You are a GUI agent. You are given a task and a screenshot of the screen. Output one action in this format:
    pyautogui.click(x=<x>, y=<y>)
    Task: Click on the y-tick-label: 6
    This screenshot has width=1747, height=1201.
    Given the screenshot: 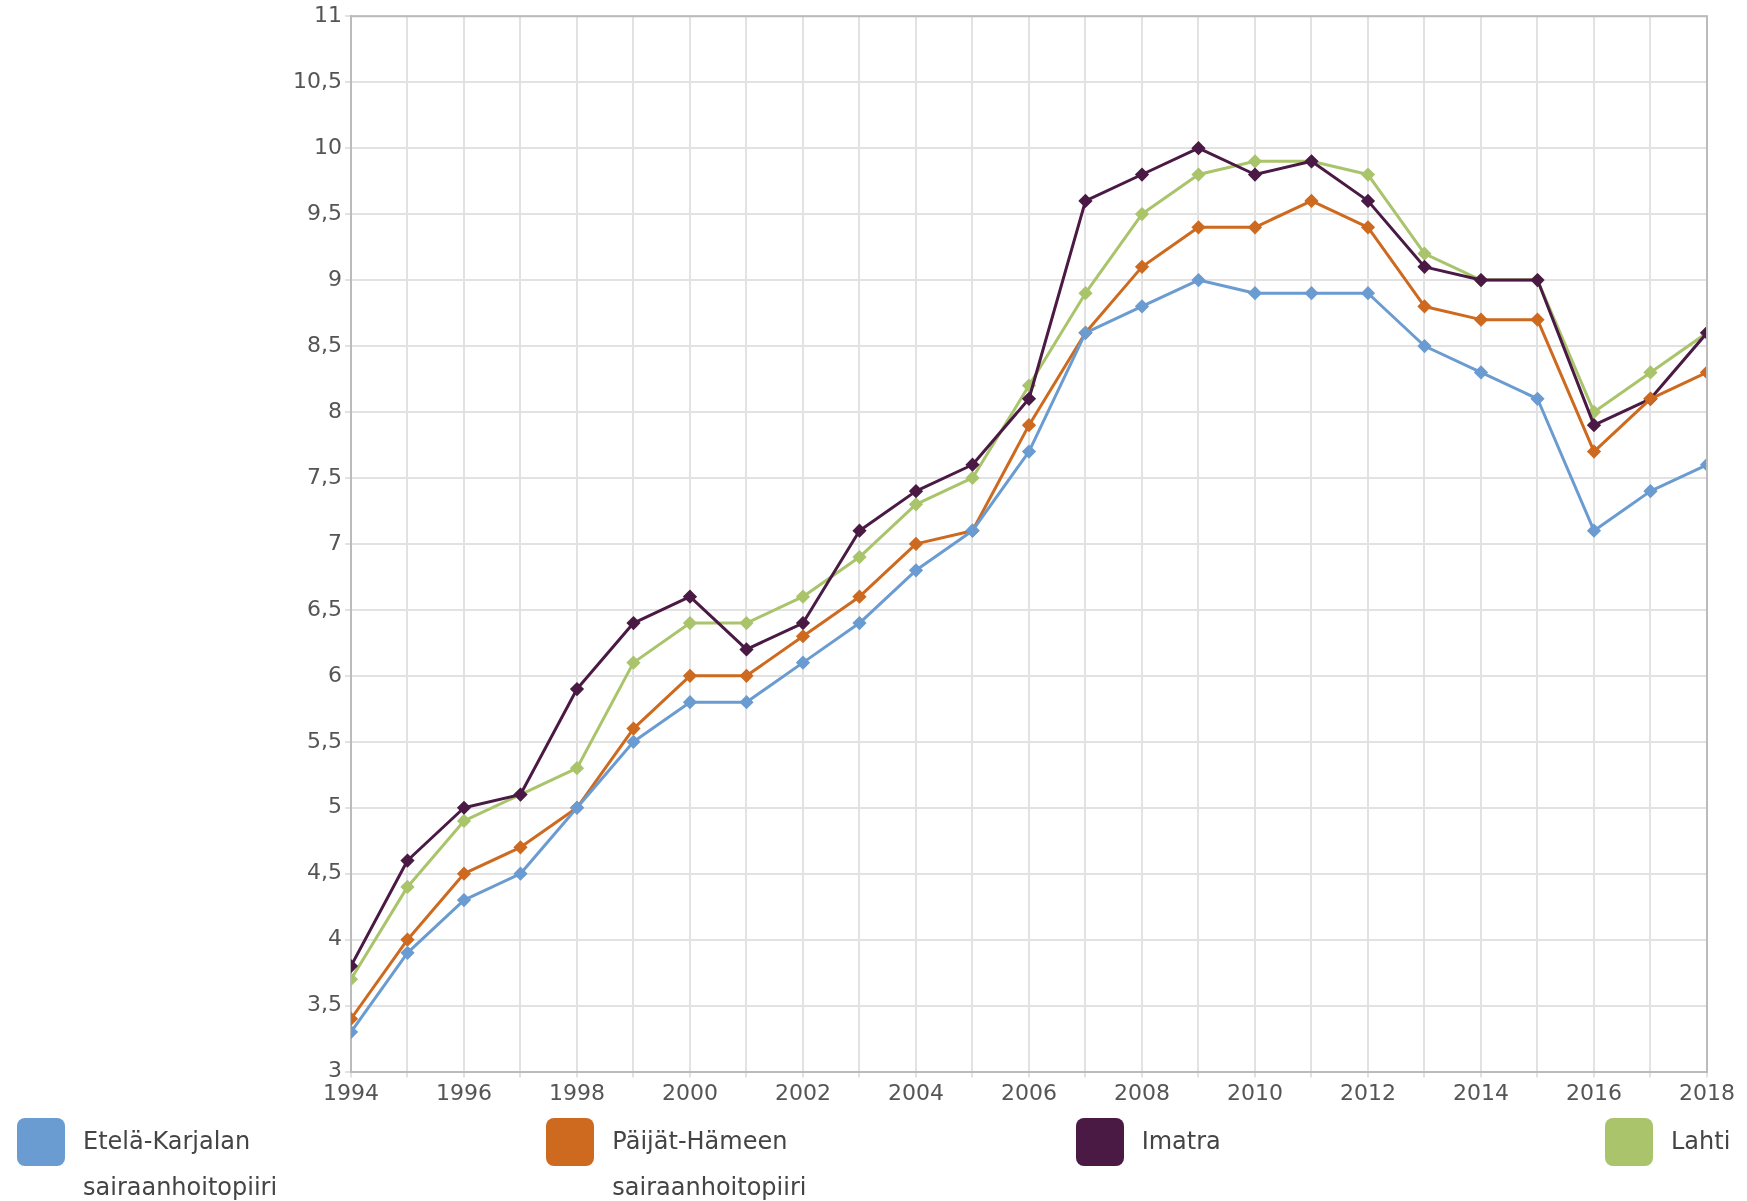 What is the action you would take?
    pyautogui.click(x=334, y=674)
    